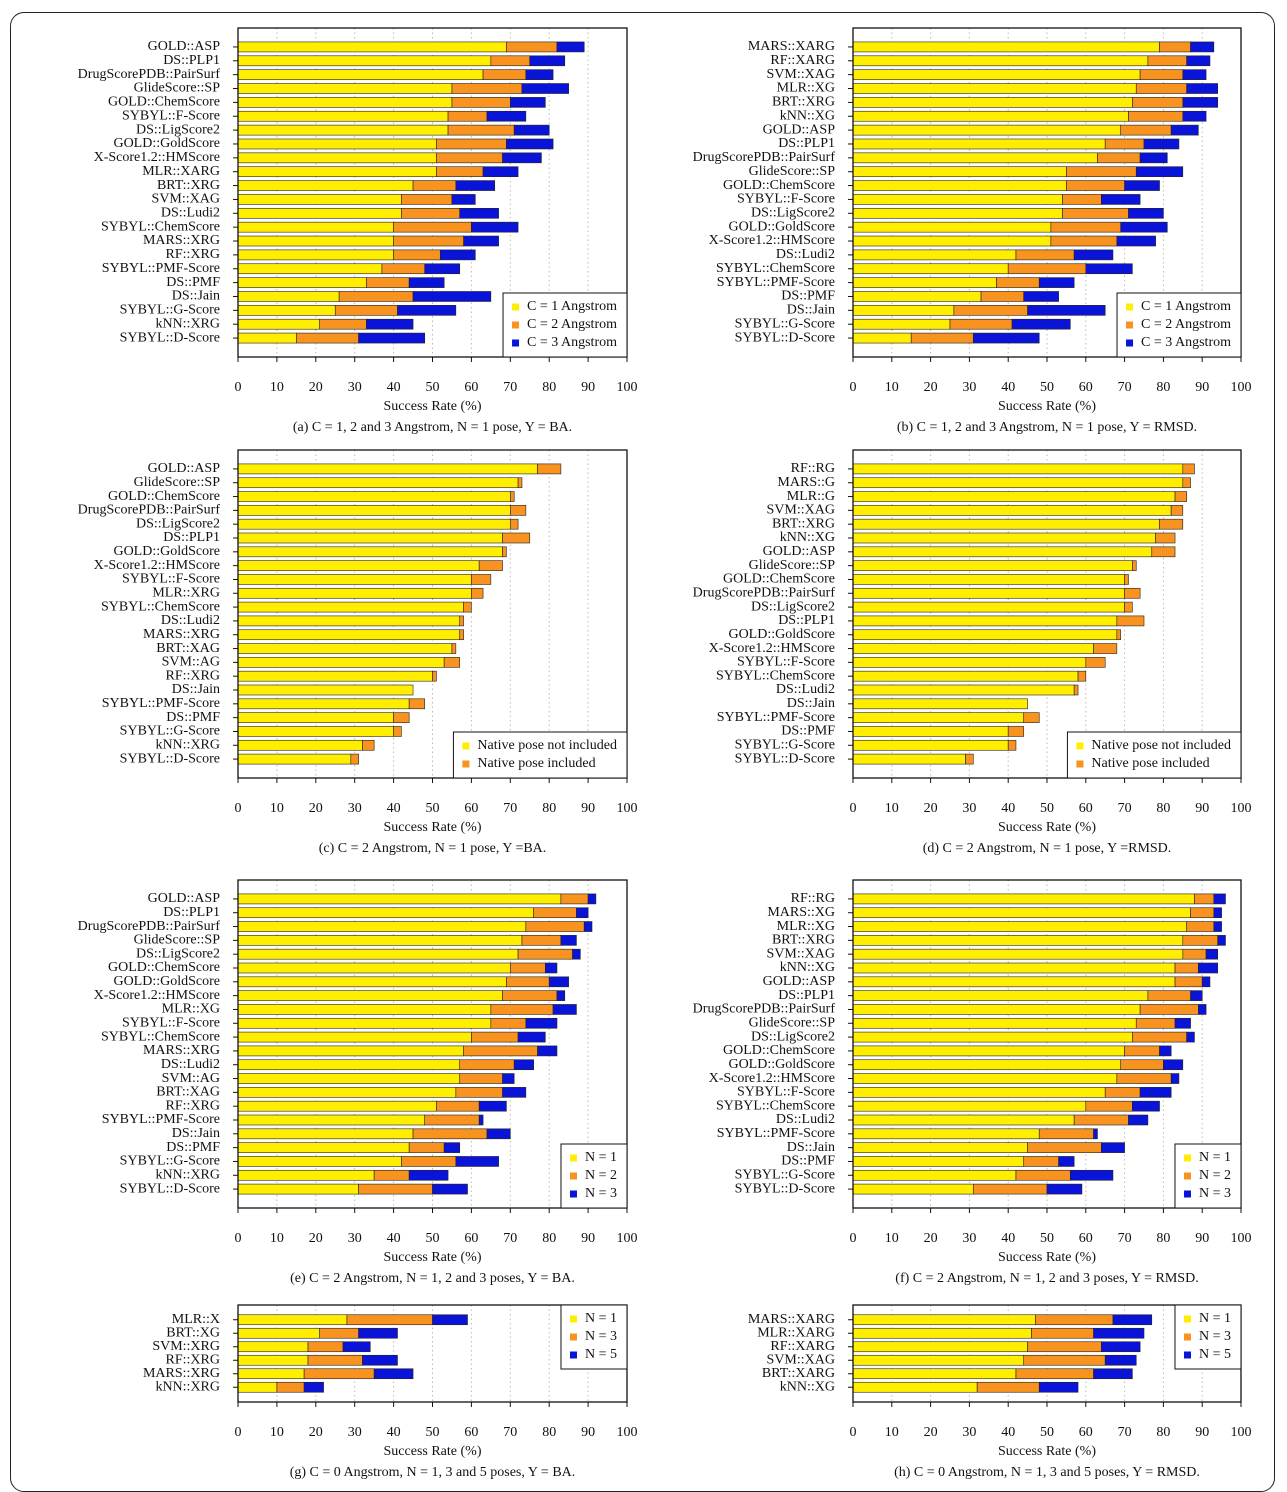 This screenshot has width=1287, height=1492. Describe the element at coordinates (1241, 387) in the screenshot. I see `x-tick-label: 100` at that location.